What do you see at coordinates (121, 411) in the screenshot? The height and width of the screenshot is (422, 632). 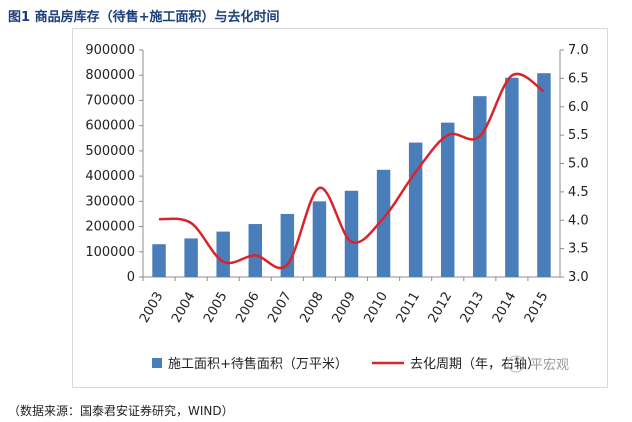 I see `source-note: （数据来源：国泰君安证券研究，WIND）` at bounding box center [121, 411].